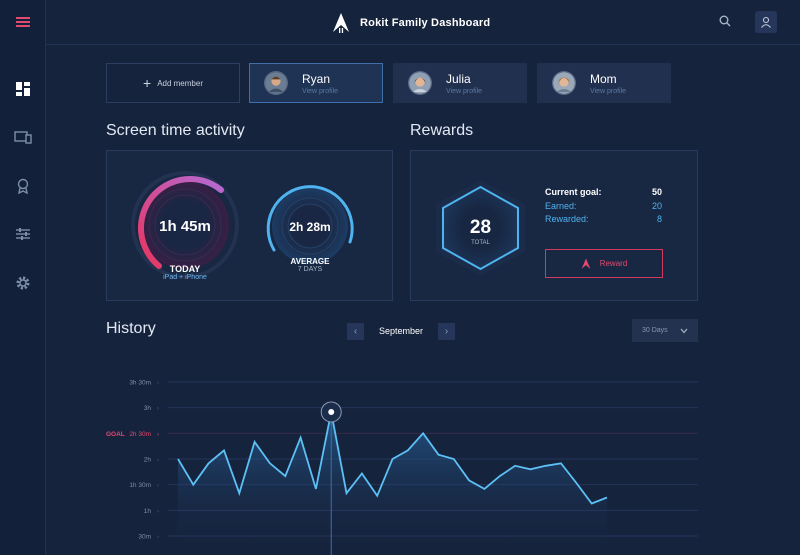 This screenshot has height=555, width=800. I want to click on filters-icon, so click(23, 234).